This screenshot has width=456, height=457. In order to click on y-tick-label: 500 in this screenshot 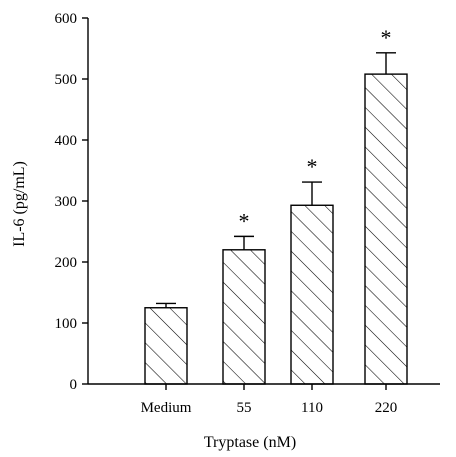, I will do `click(66, 80)`.